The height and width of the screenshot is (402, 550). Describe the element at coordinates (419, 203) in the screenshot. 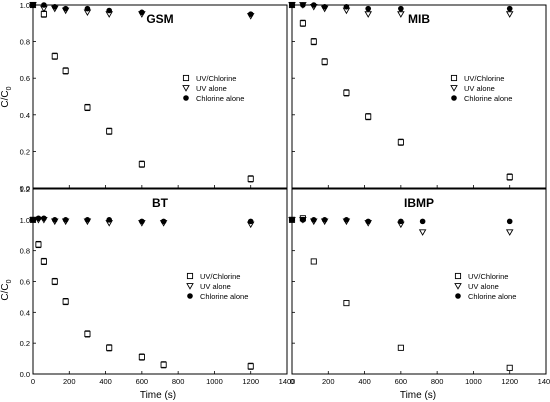

I see `ibmp-title: IBMP` at that location.